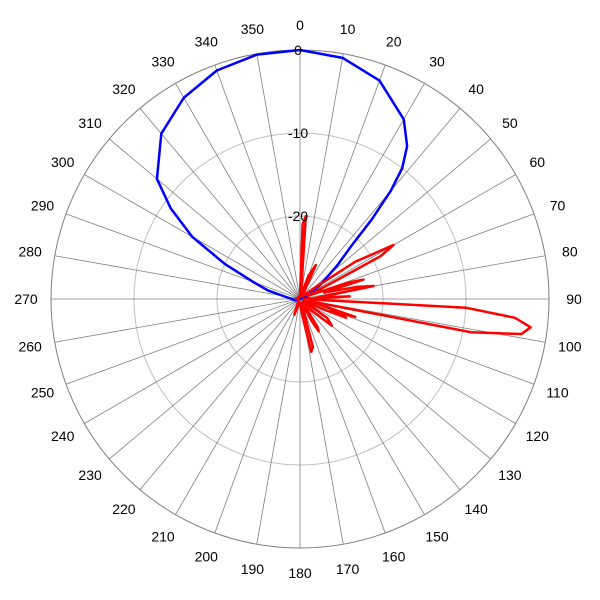 Image resolution: width=600 pixels, height=600 pixels. I want to click on angle-tick-label: 210, so click(163, 536).